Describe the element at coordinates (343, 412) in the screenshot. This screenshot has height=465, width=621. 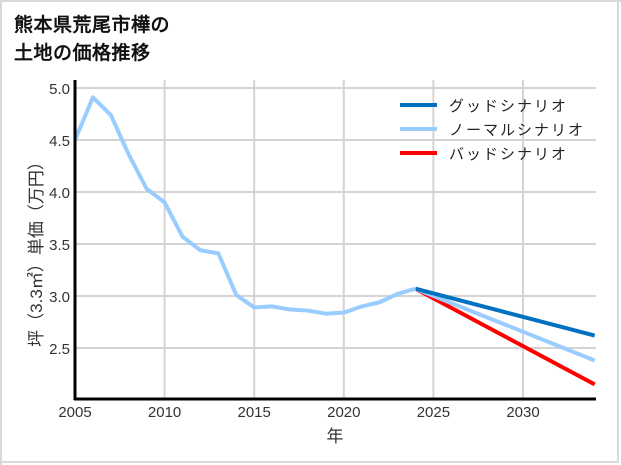
I see `x-tick-label: 2020` at that location.